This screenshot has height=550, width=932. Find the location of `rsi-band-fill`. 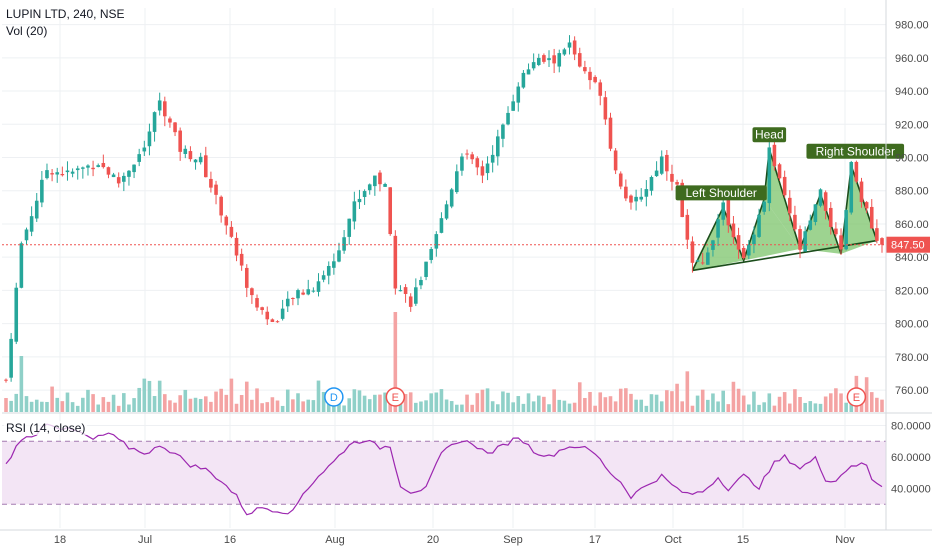

rsi-band-fill is located at coordinates (444, 473).